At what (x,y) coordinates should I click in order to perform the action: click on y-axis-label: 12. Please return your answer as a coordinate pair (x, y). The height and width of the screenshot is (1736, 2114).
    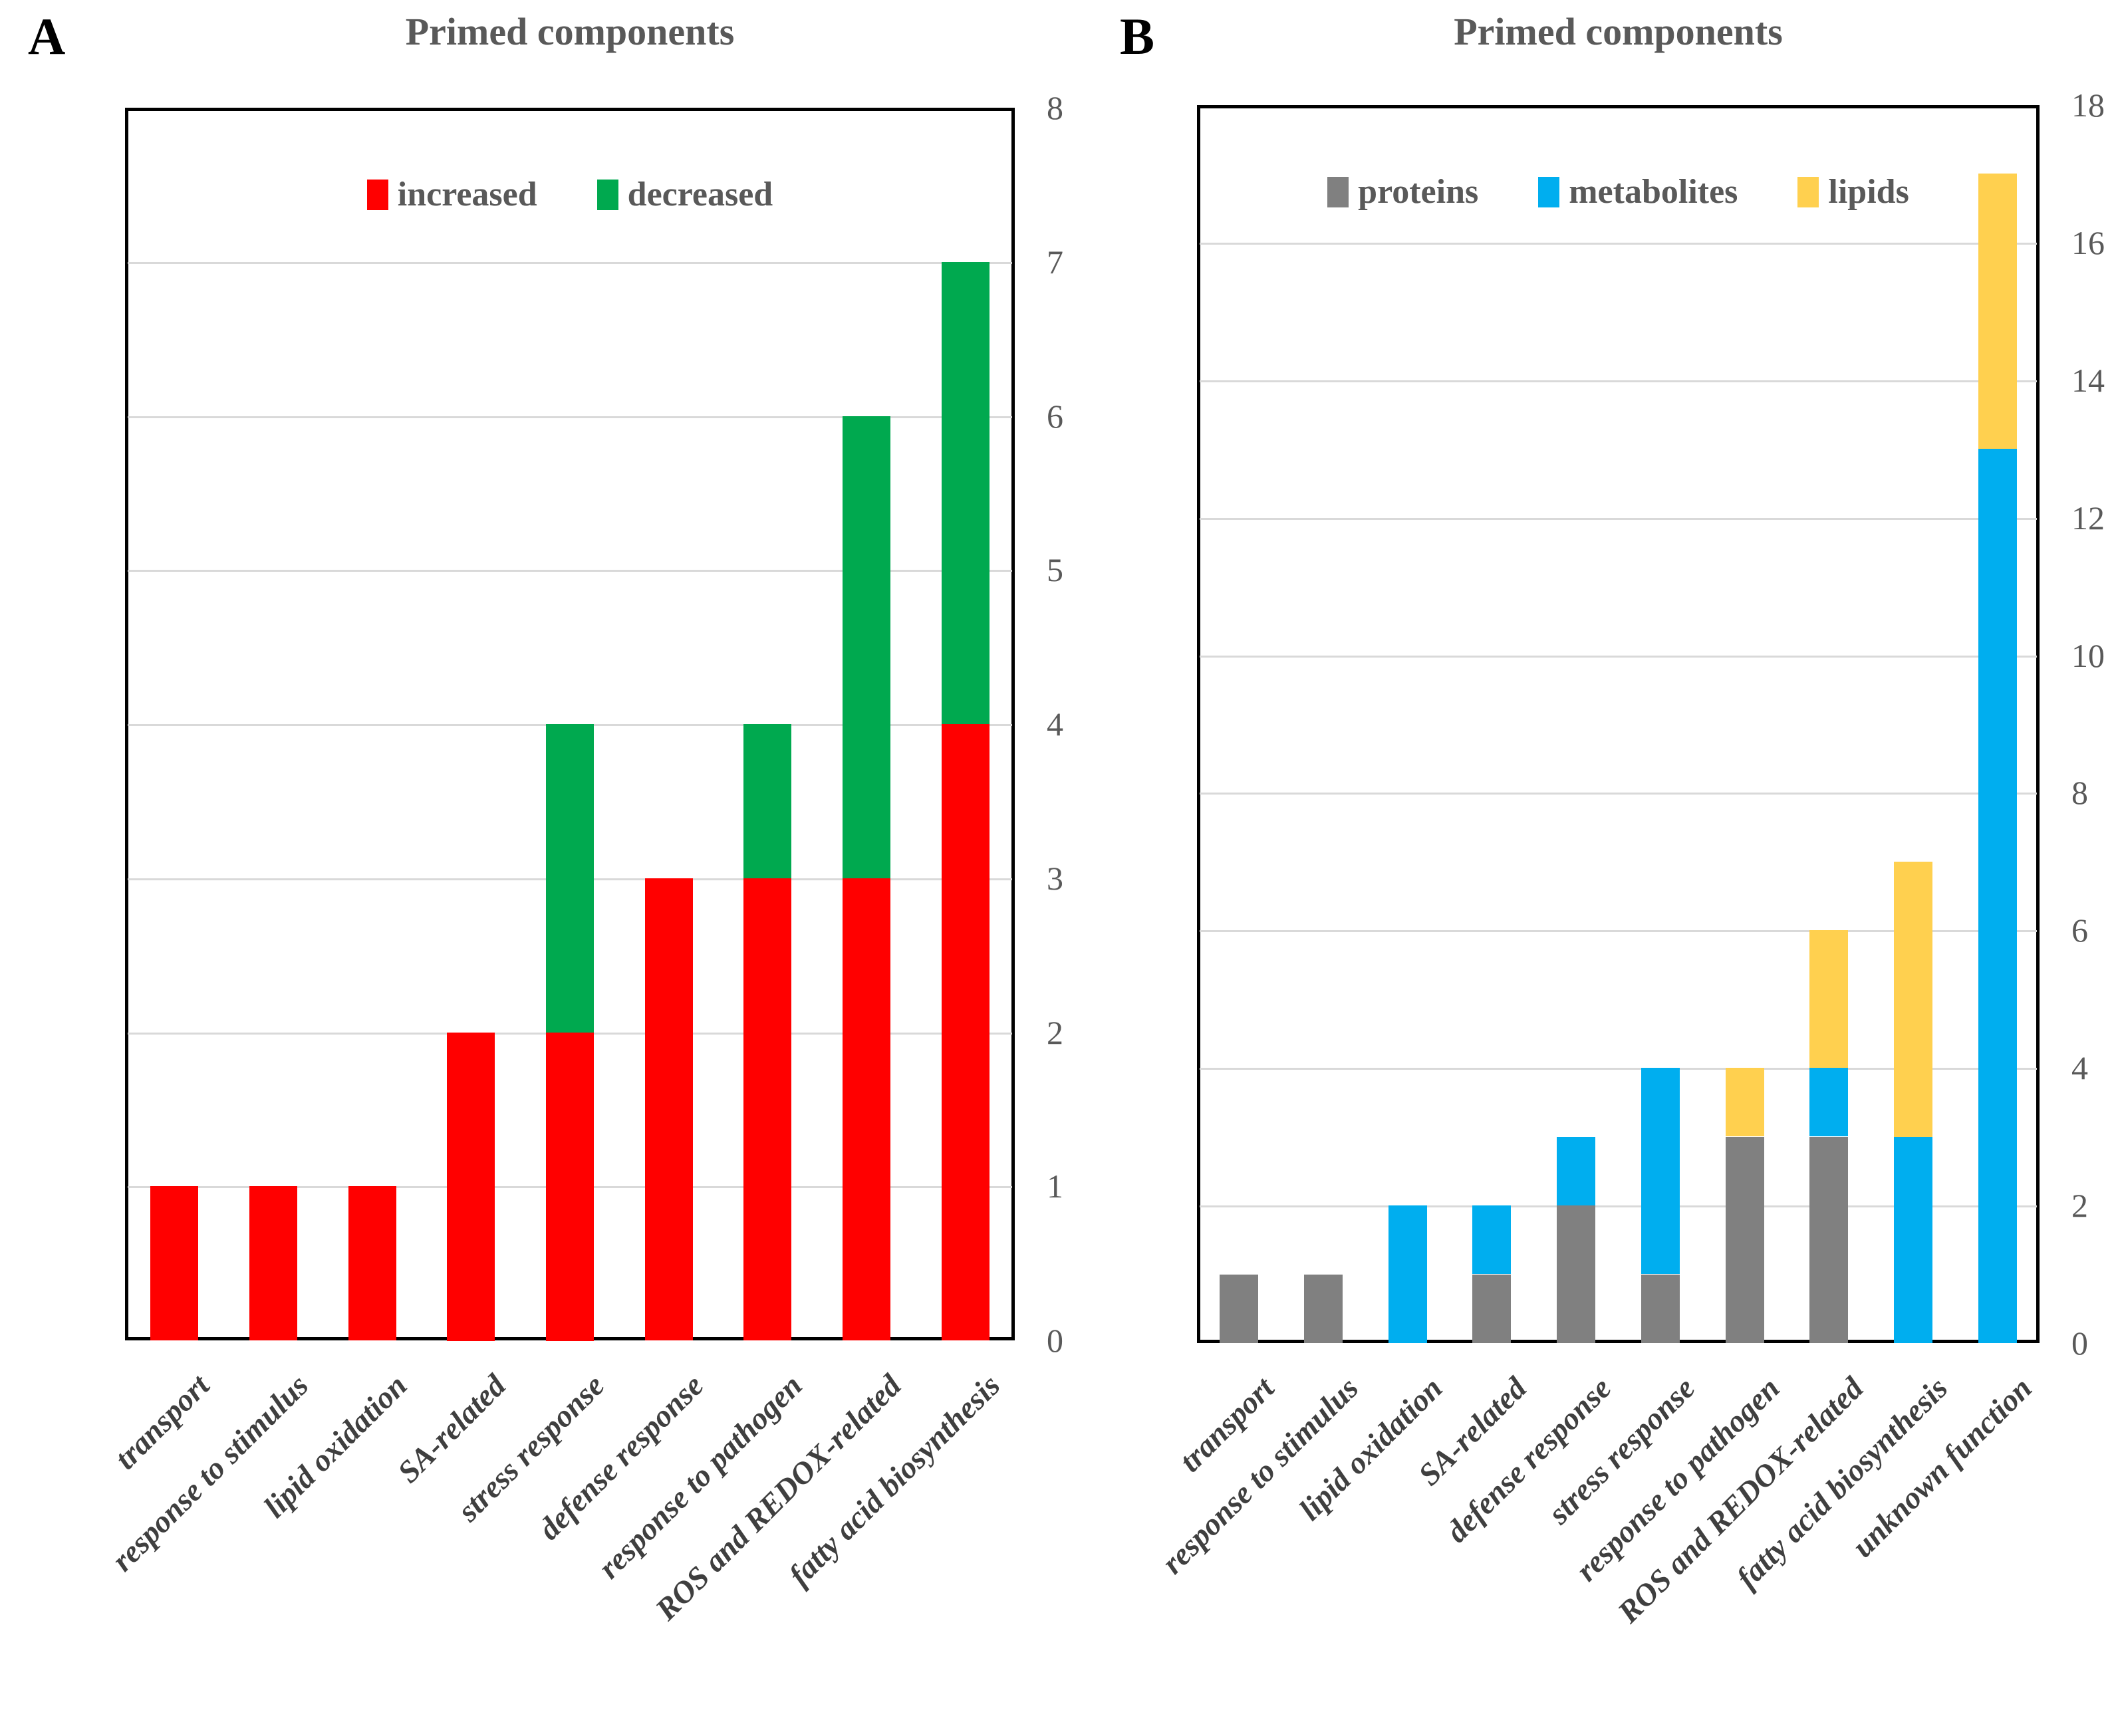
    Looking at the image, I should click on (2088, 518).